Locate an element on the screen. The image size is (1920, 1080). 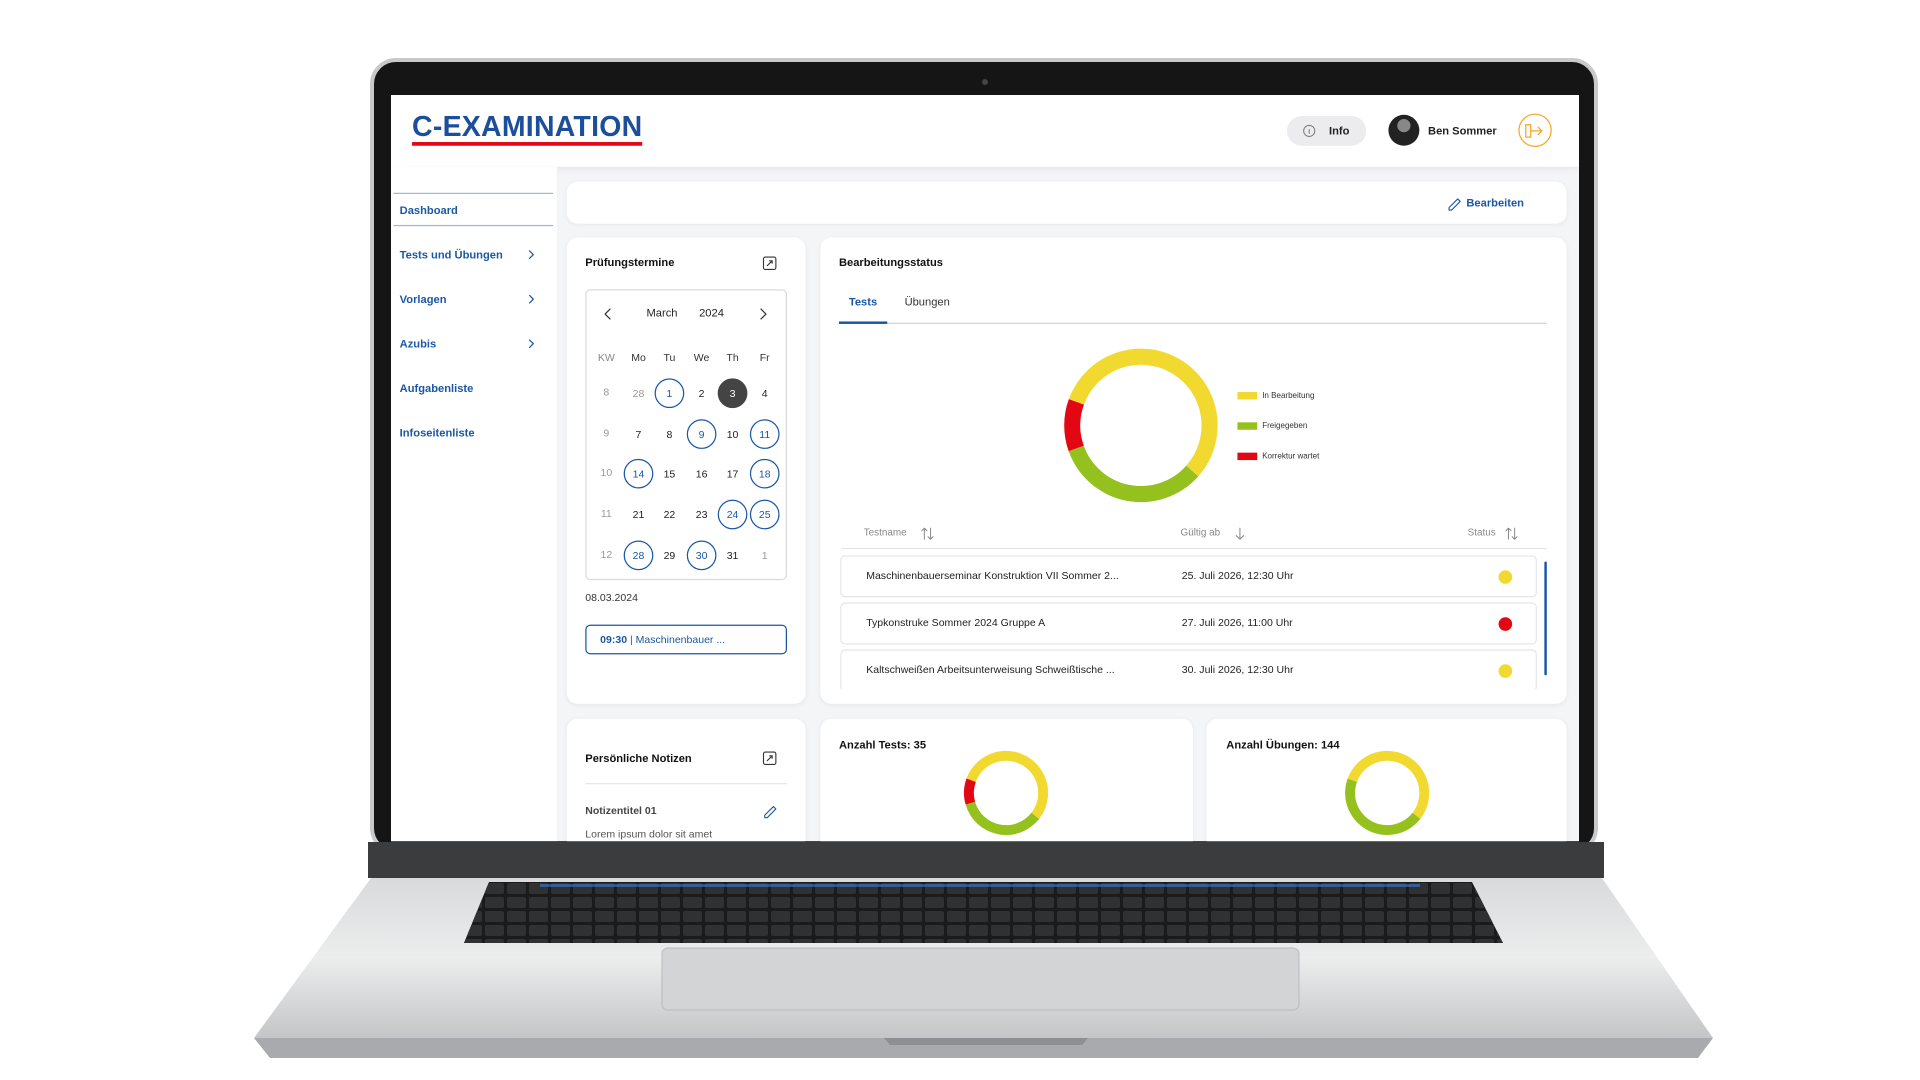
weekday: Fr is located at coordinates (764, 357).